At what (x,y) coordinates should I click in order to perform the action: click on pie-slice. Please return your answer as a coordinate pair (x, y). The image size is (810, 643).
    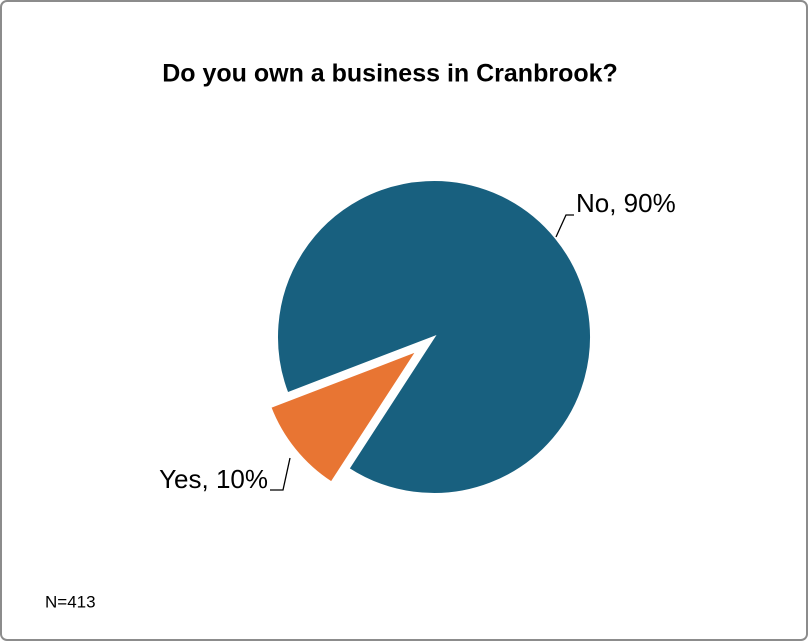
    Looking at the image, I should click on (344, 416).